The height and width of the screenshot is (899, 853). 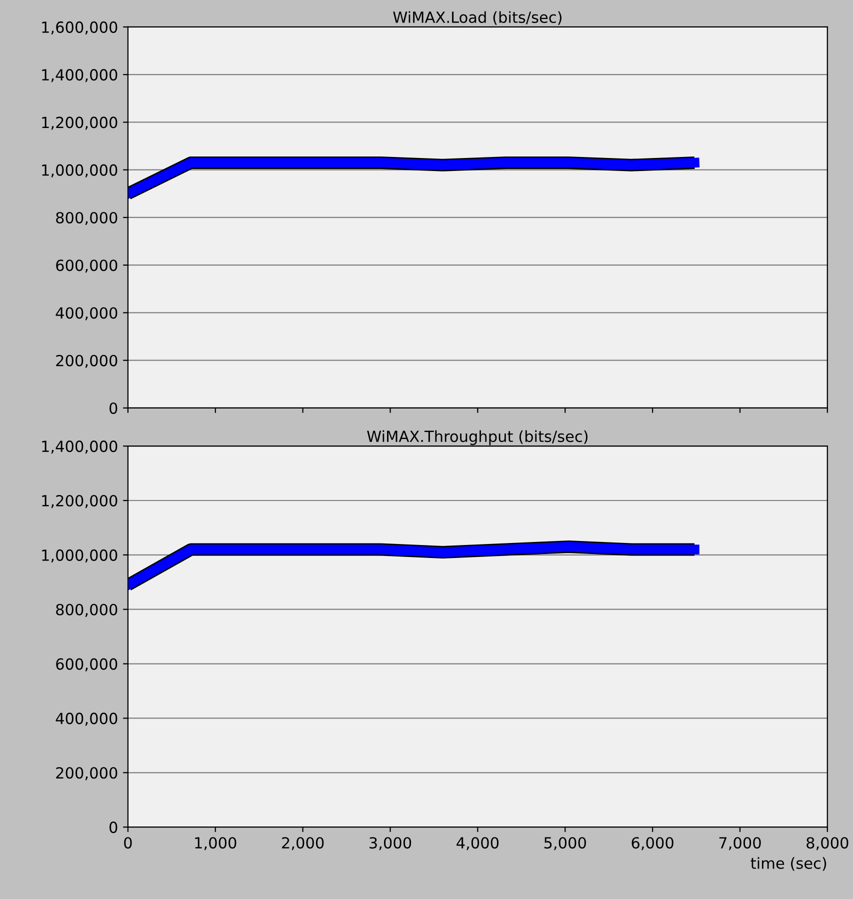 What do you see at coordinates (565, 843) in the screenshot?
I see `x-tick-label: 5,000` at bounding box center [565, 843].